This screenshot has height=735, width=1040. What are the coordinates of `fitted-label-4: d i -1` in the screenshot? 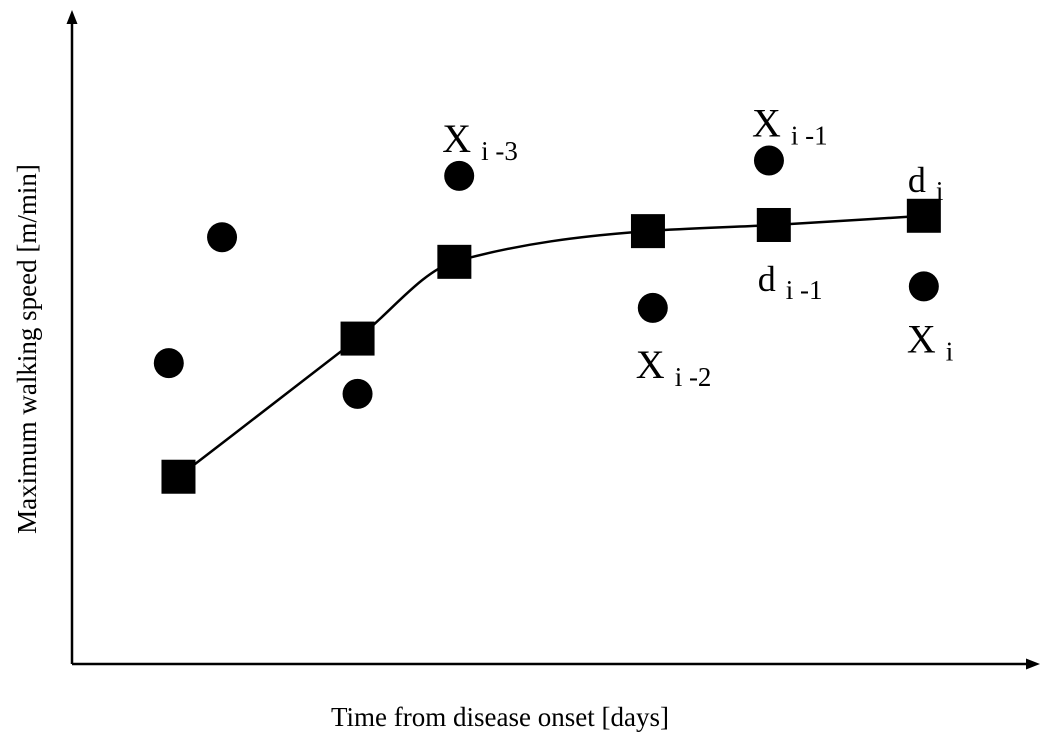 It's located at (790, 282).